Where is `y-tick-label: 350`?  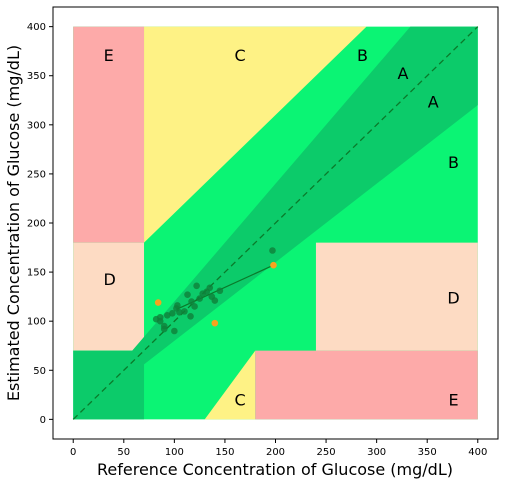
y-tick-label: 350 is located at coordinates (36, 76).